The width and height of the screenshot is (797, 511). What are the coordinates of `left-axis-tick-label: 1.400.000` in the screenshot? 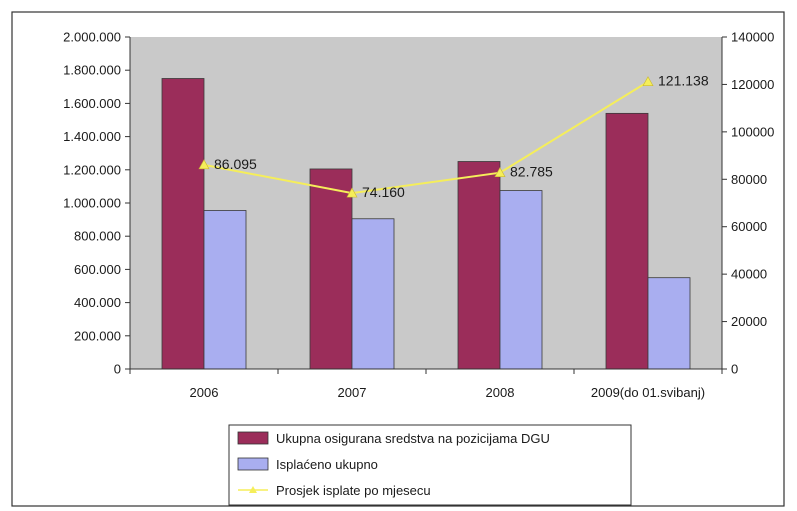 It's located at (92, 136).